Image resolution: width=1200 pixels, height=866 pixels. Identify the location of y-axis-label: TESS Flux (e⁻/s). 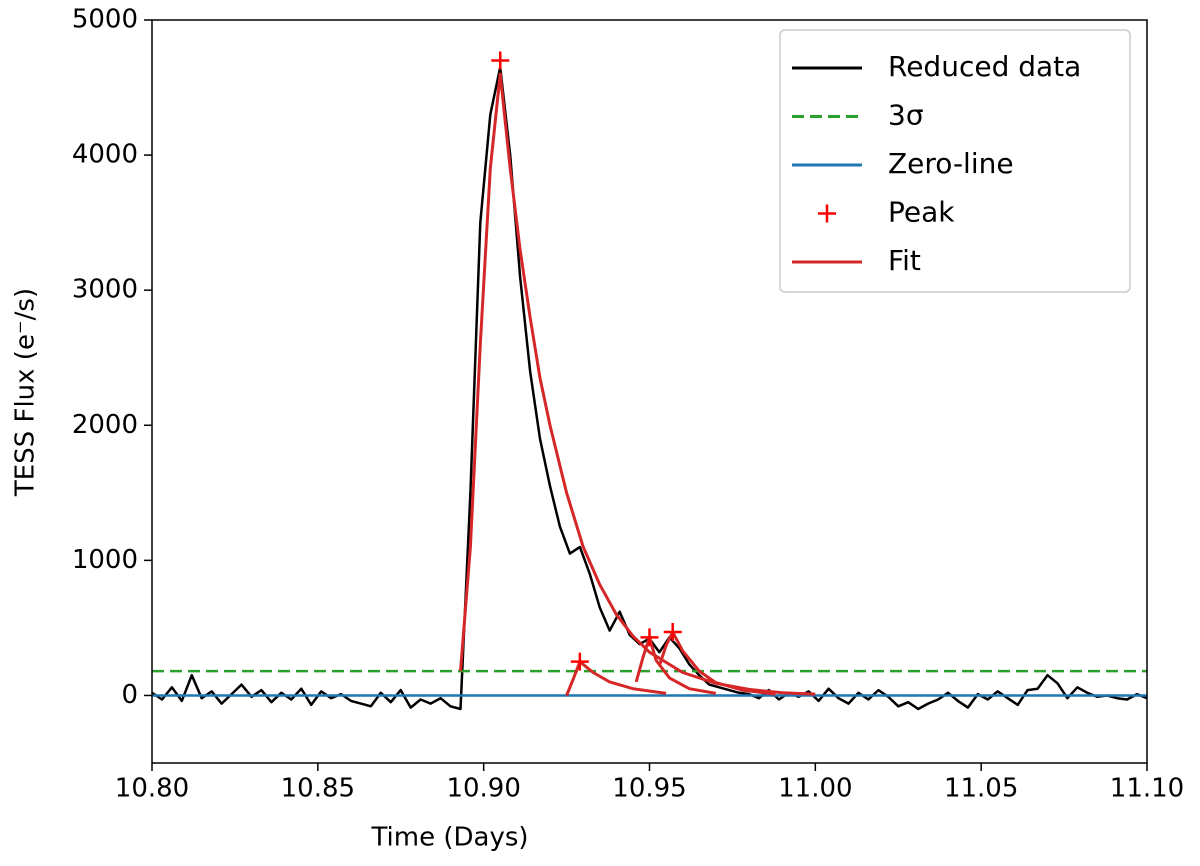
(26, 392).